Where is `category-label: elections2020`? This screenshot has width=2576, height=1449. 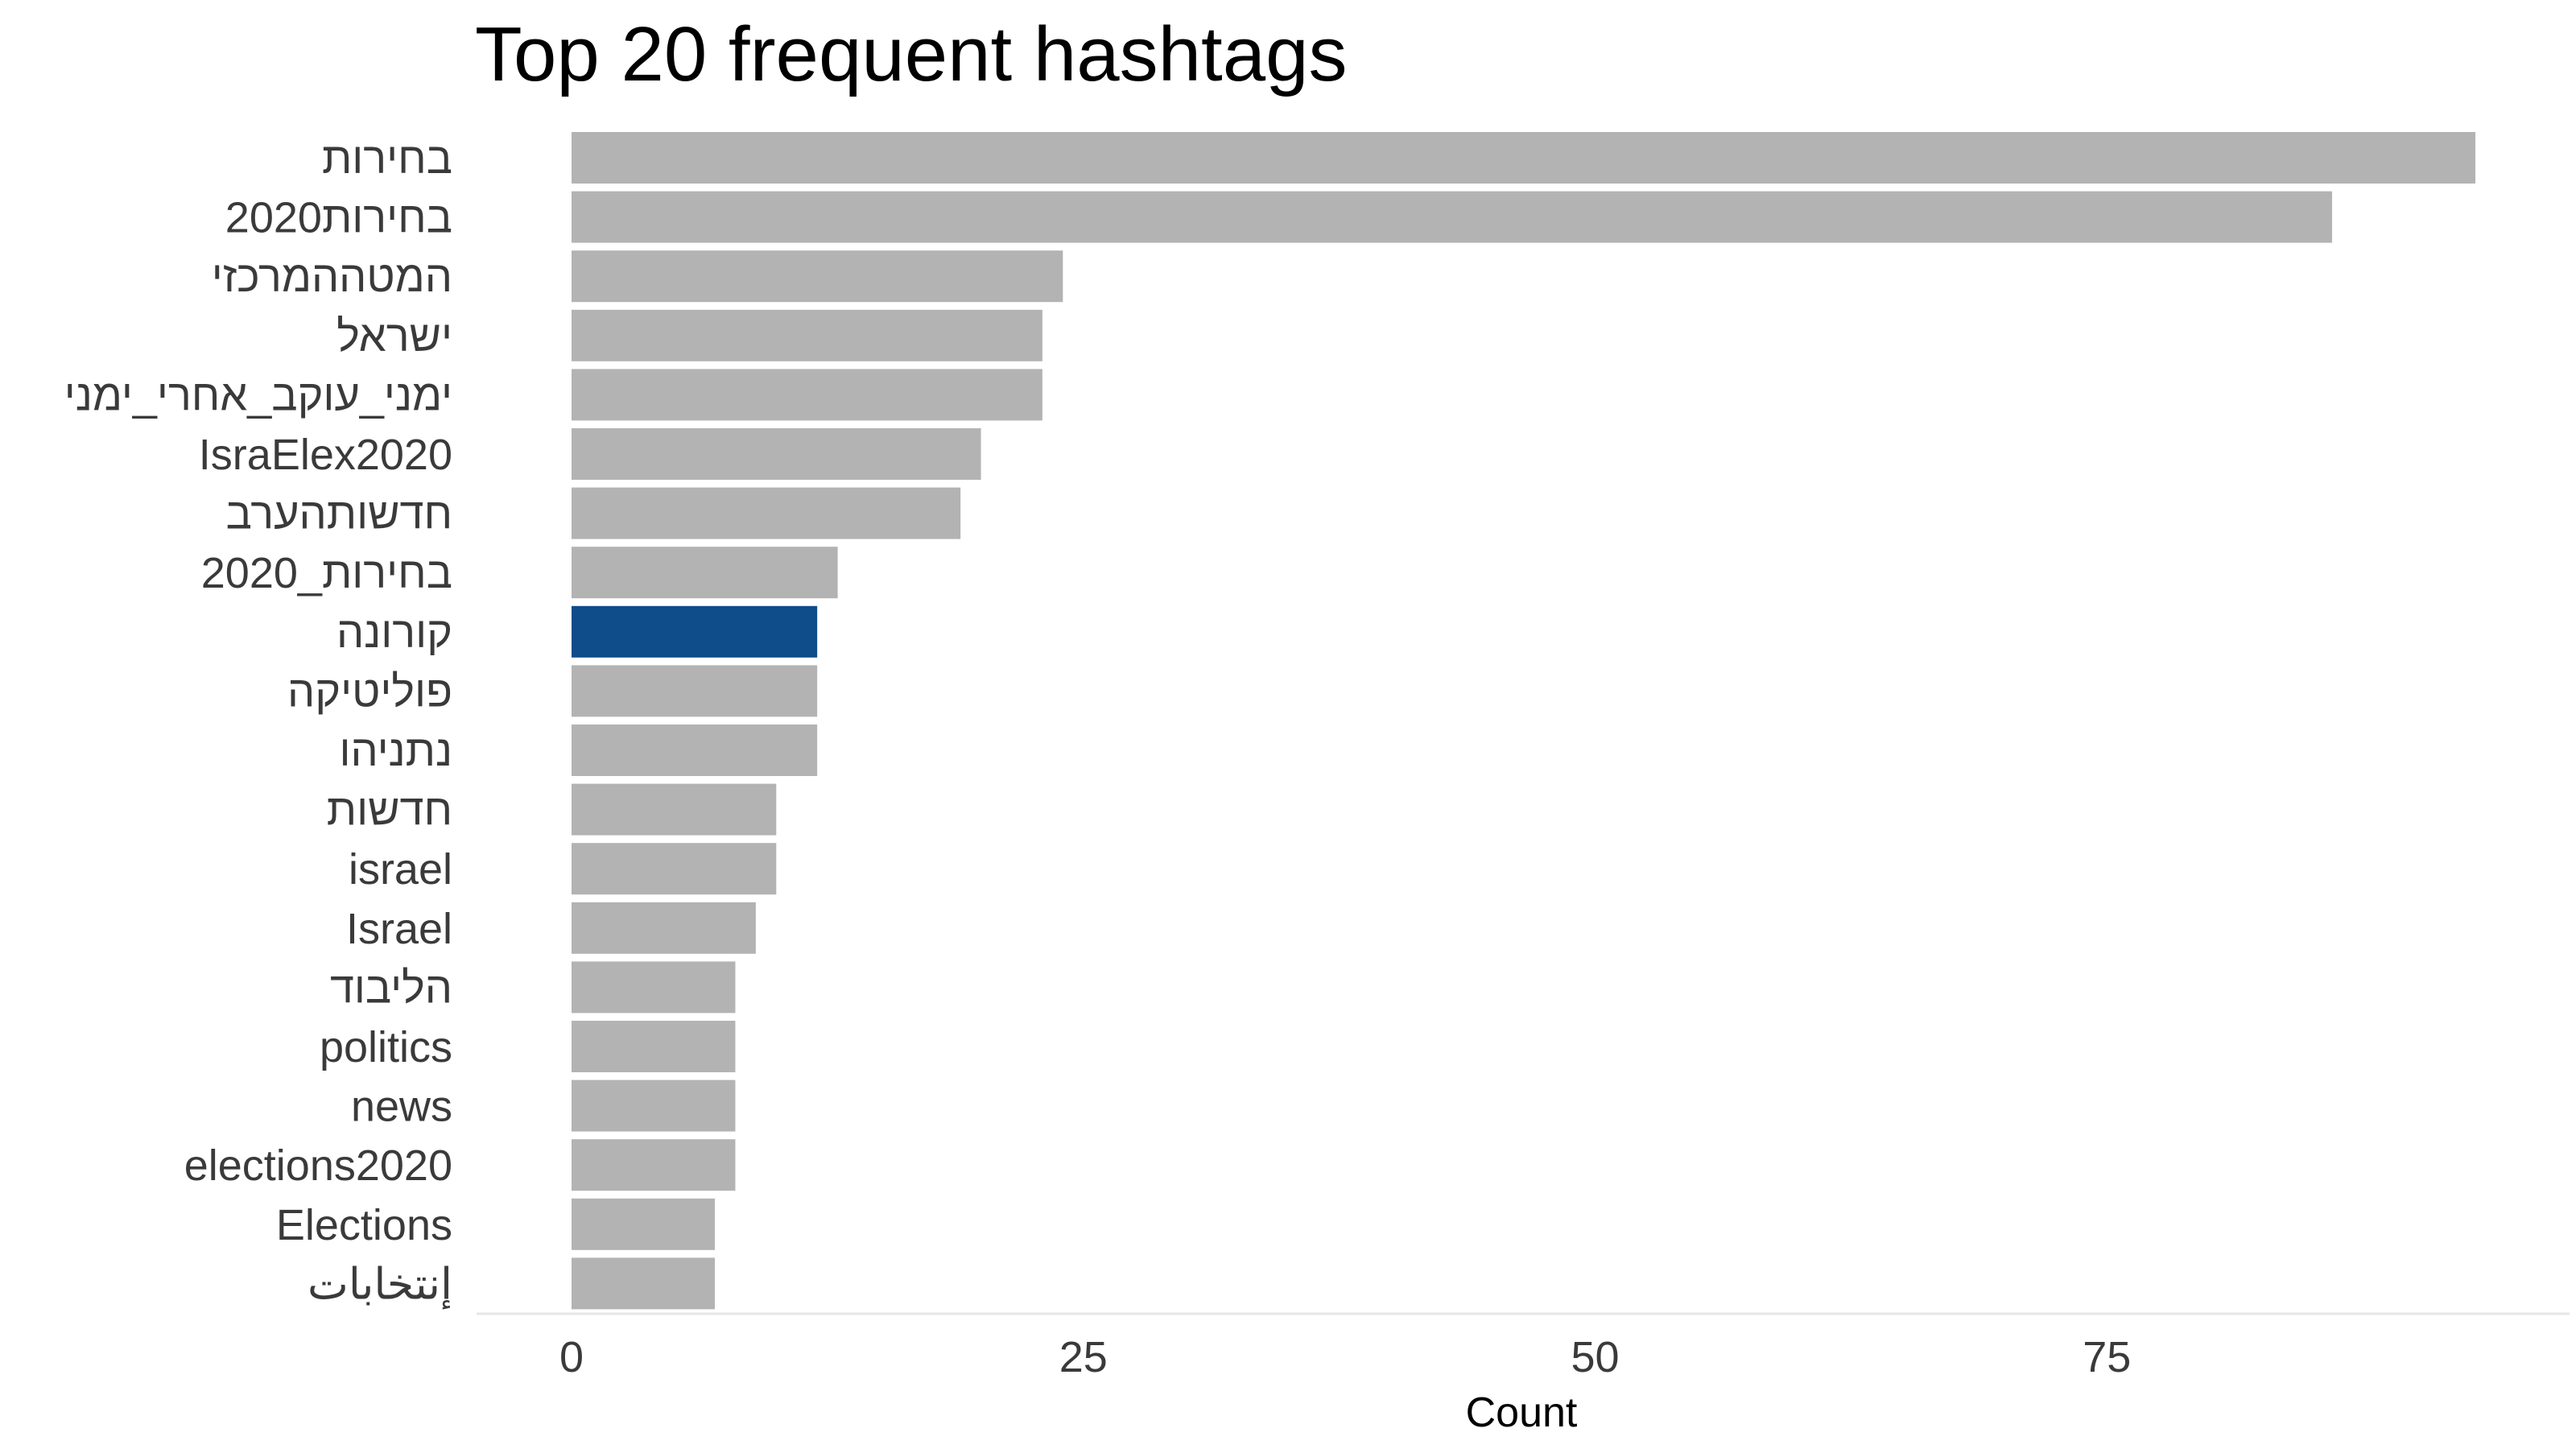 category-label: elections2020 is located at coordinates (318, 1165).